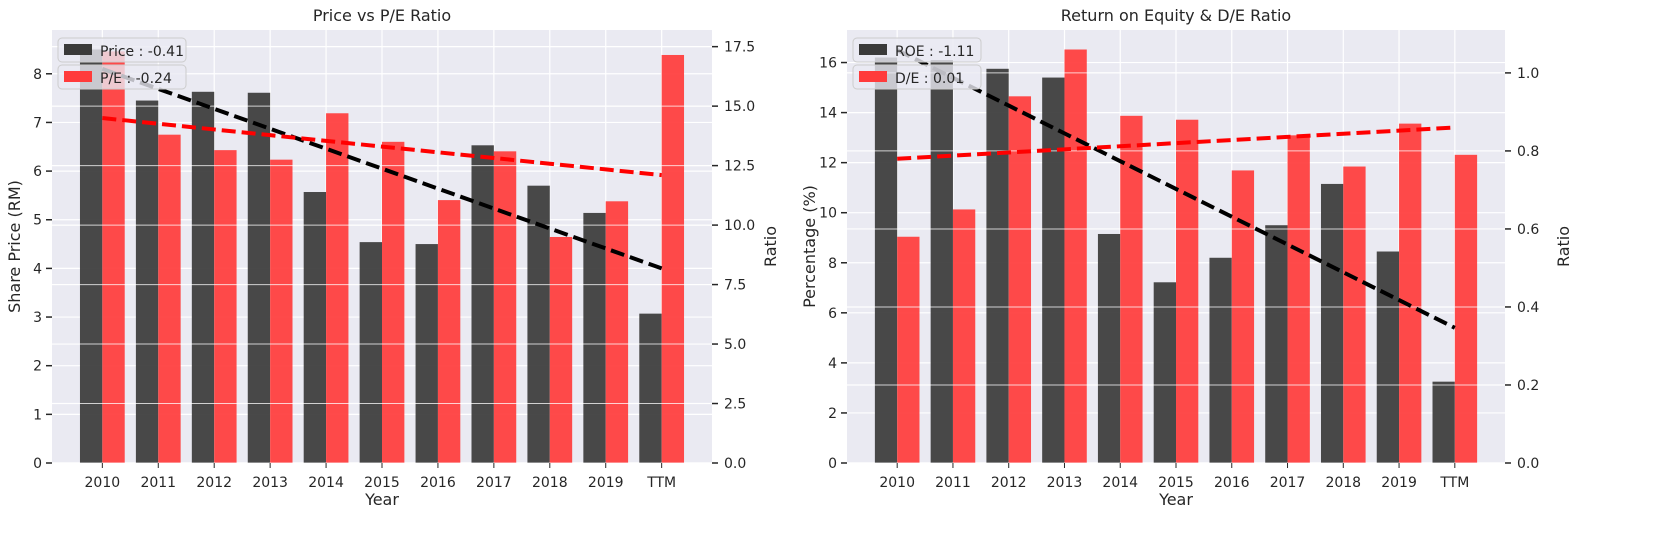 The image size is (1667, 550). What do you see at coordinates (113, 257) in the screenshot?
I see `bar-red-2010` at bounding box center [113, 257].